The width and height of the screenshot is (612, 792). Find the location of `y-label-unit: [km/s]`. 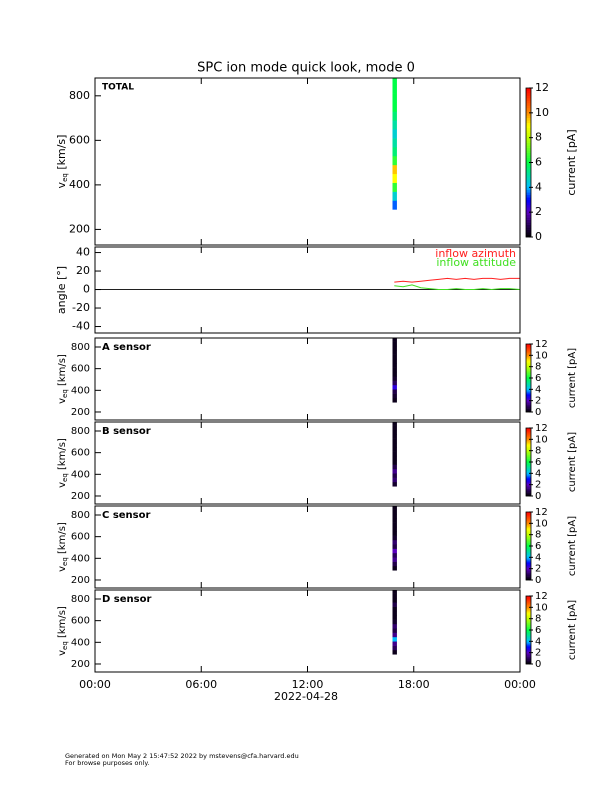

y-label-unit: [km/s] is located at coordinates (62, 539).